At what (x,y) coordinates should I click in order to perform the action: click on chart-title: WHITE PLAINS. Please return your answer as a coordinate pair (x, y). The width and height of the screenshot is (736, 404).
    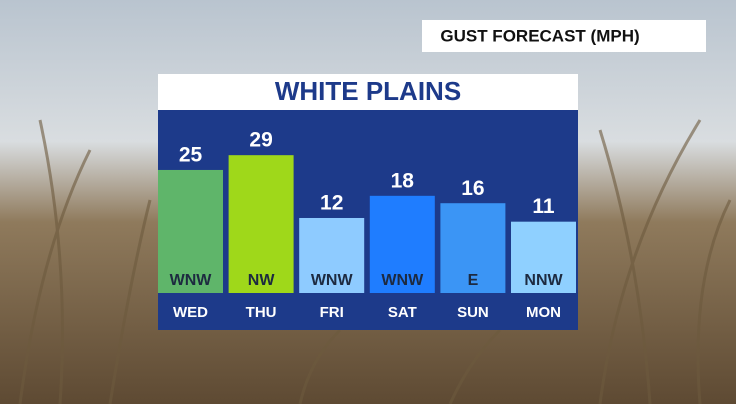
    Looking at the image, I should click on (368, 91).